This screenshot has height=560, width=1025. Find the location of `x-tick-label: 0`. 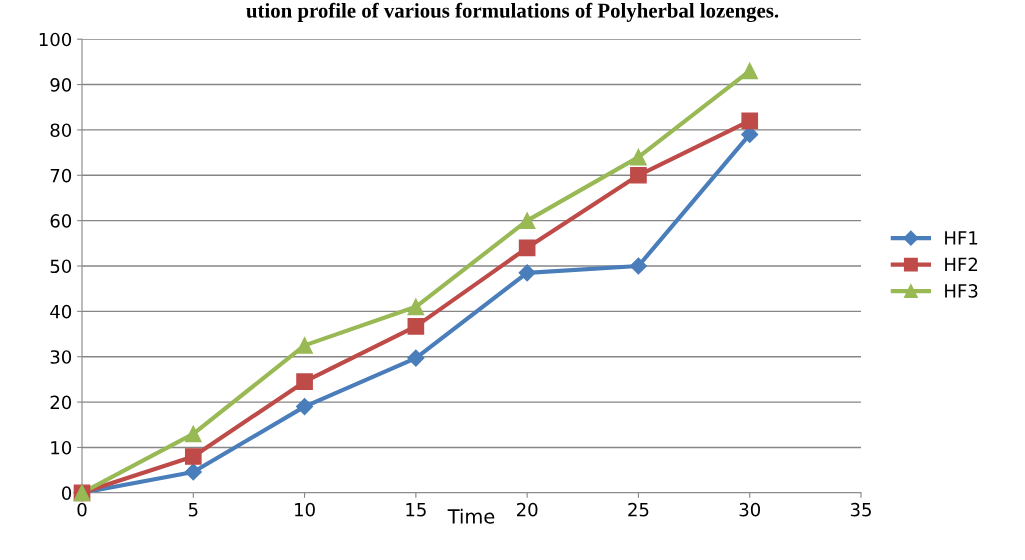

x-tick-label: 0 is located at coordinates (82, 509).